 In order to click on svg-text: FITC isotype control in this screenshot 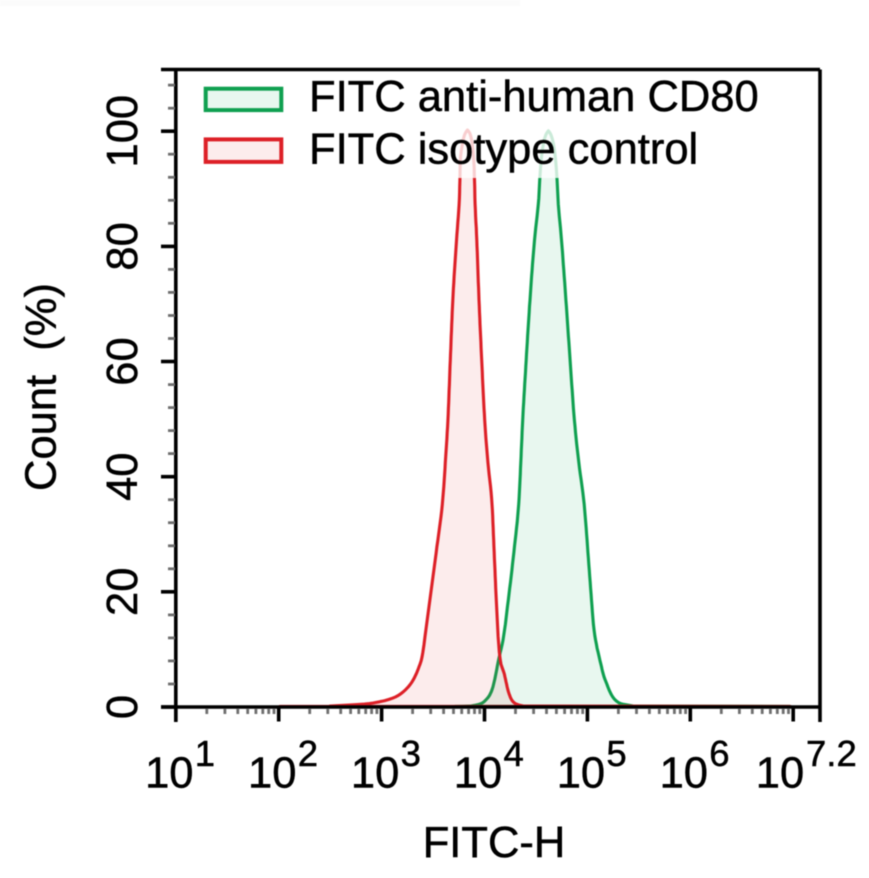, I will do `click(503, 150)`.